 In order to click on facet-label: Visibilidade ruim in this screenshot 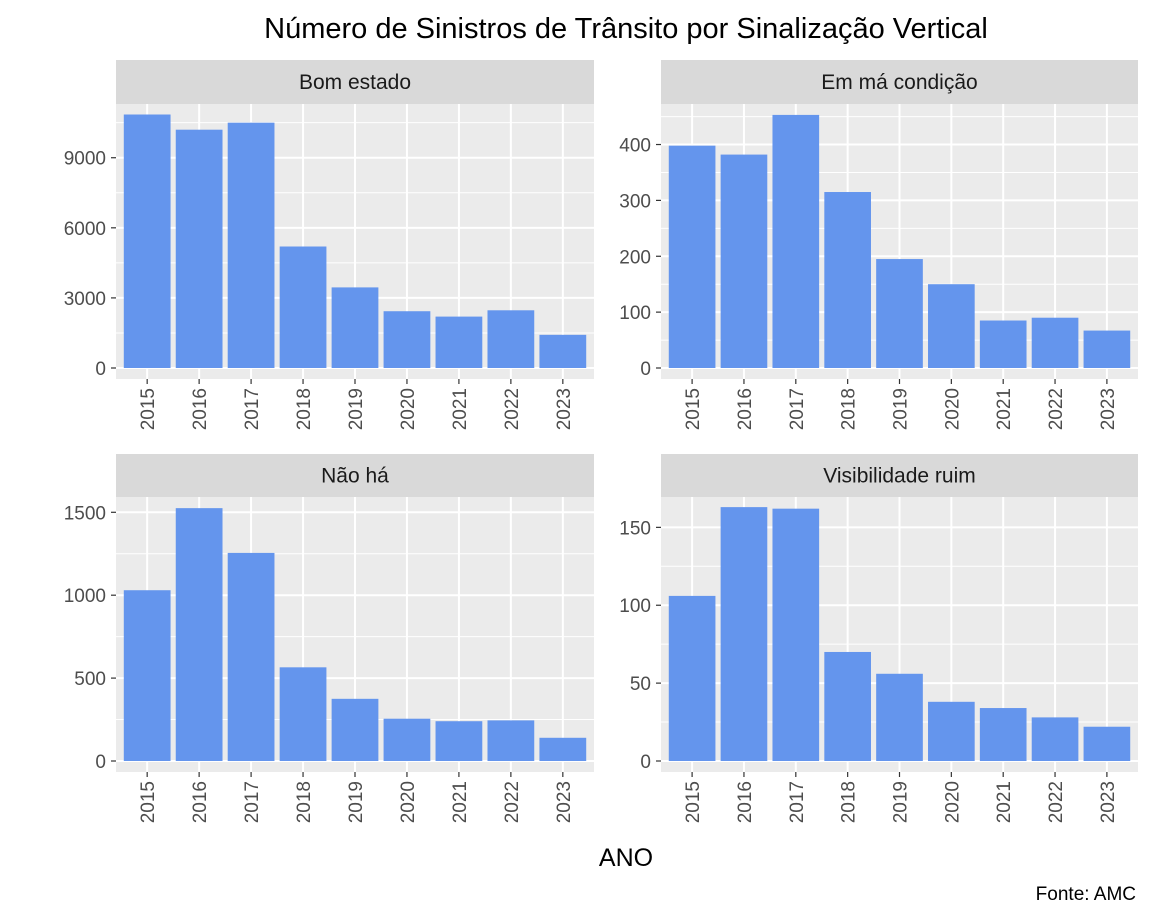, I will do `click(899, 476)`.